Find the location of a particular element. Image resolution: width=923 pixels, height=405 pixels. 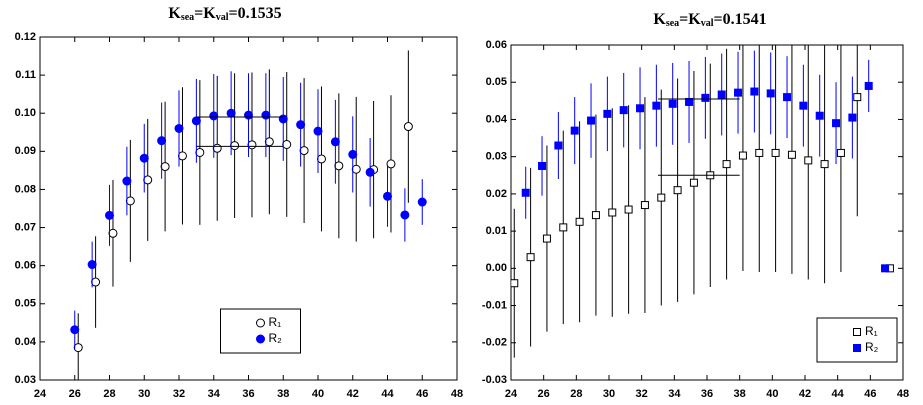

title-part: =0.1541 is located at coordinates (740, 19).